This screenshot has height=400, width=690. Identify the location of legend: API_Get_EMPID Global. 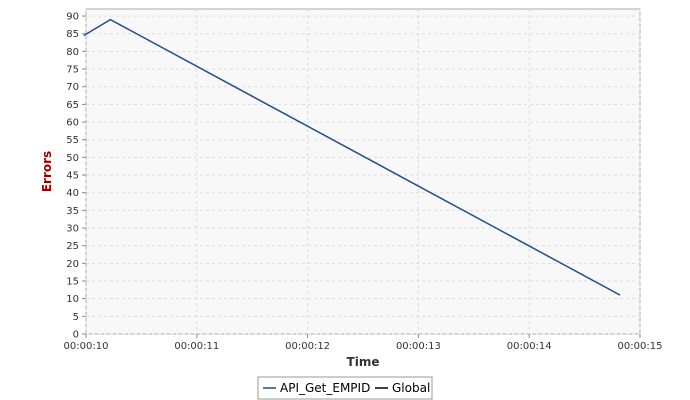
(345, 388).